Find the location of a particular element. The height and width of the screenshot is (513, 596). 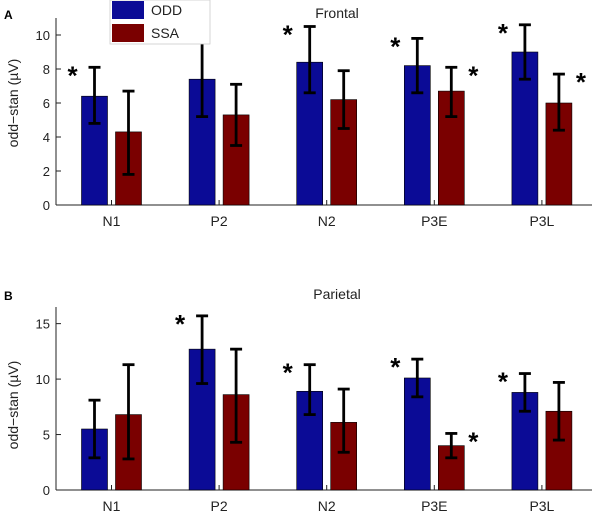

parietal-title: Parietal is located at coordinates (336, 294).